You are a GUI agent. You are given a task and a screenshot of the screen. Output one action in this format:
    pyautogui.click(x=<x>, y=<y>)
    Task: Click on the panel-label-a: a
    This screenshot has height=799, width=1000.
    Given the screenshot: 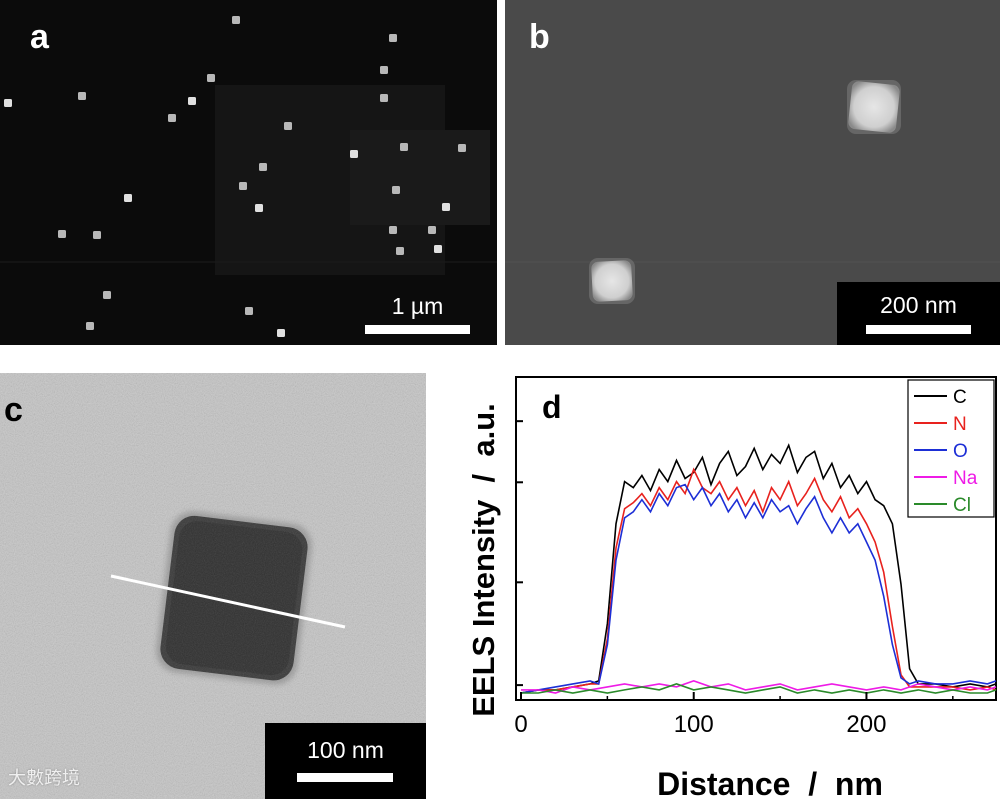 What is the action you would take?
    pyautogui.click(x=39, y=37)
    